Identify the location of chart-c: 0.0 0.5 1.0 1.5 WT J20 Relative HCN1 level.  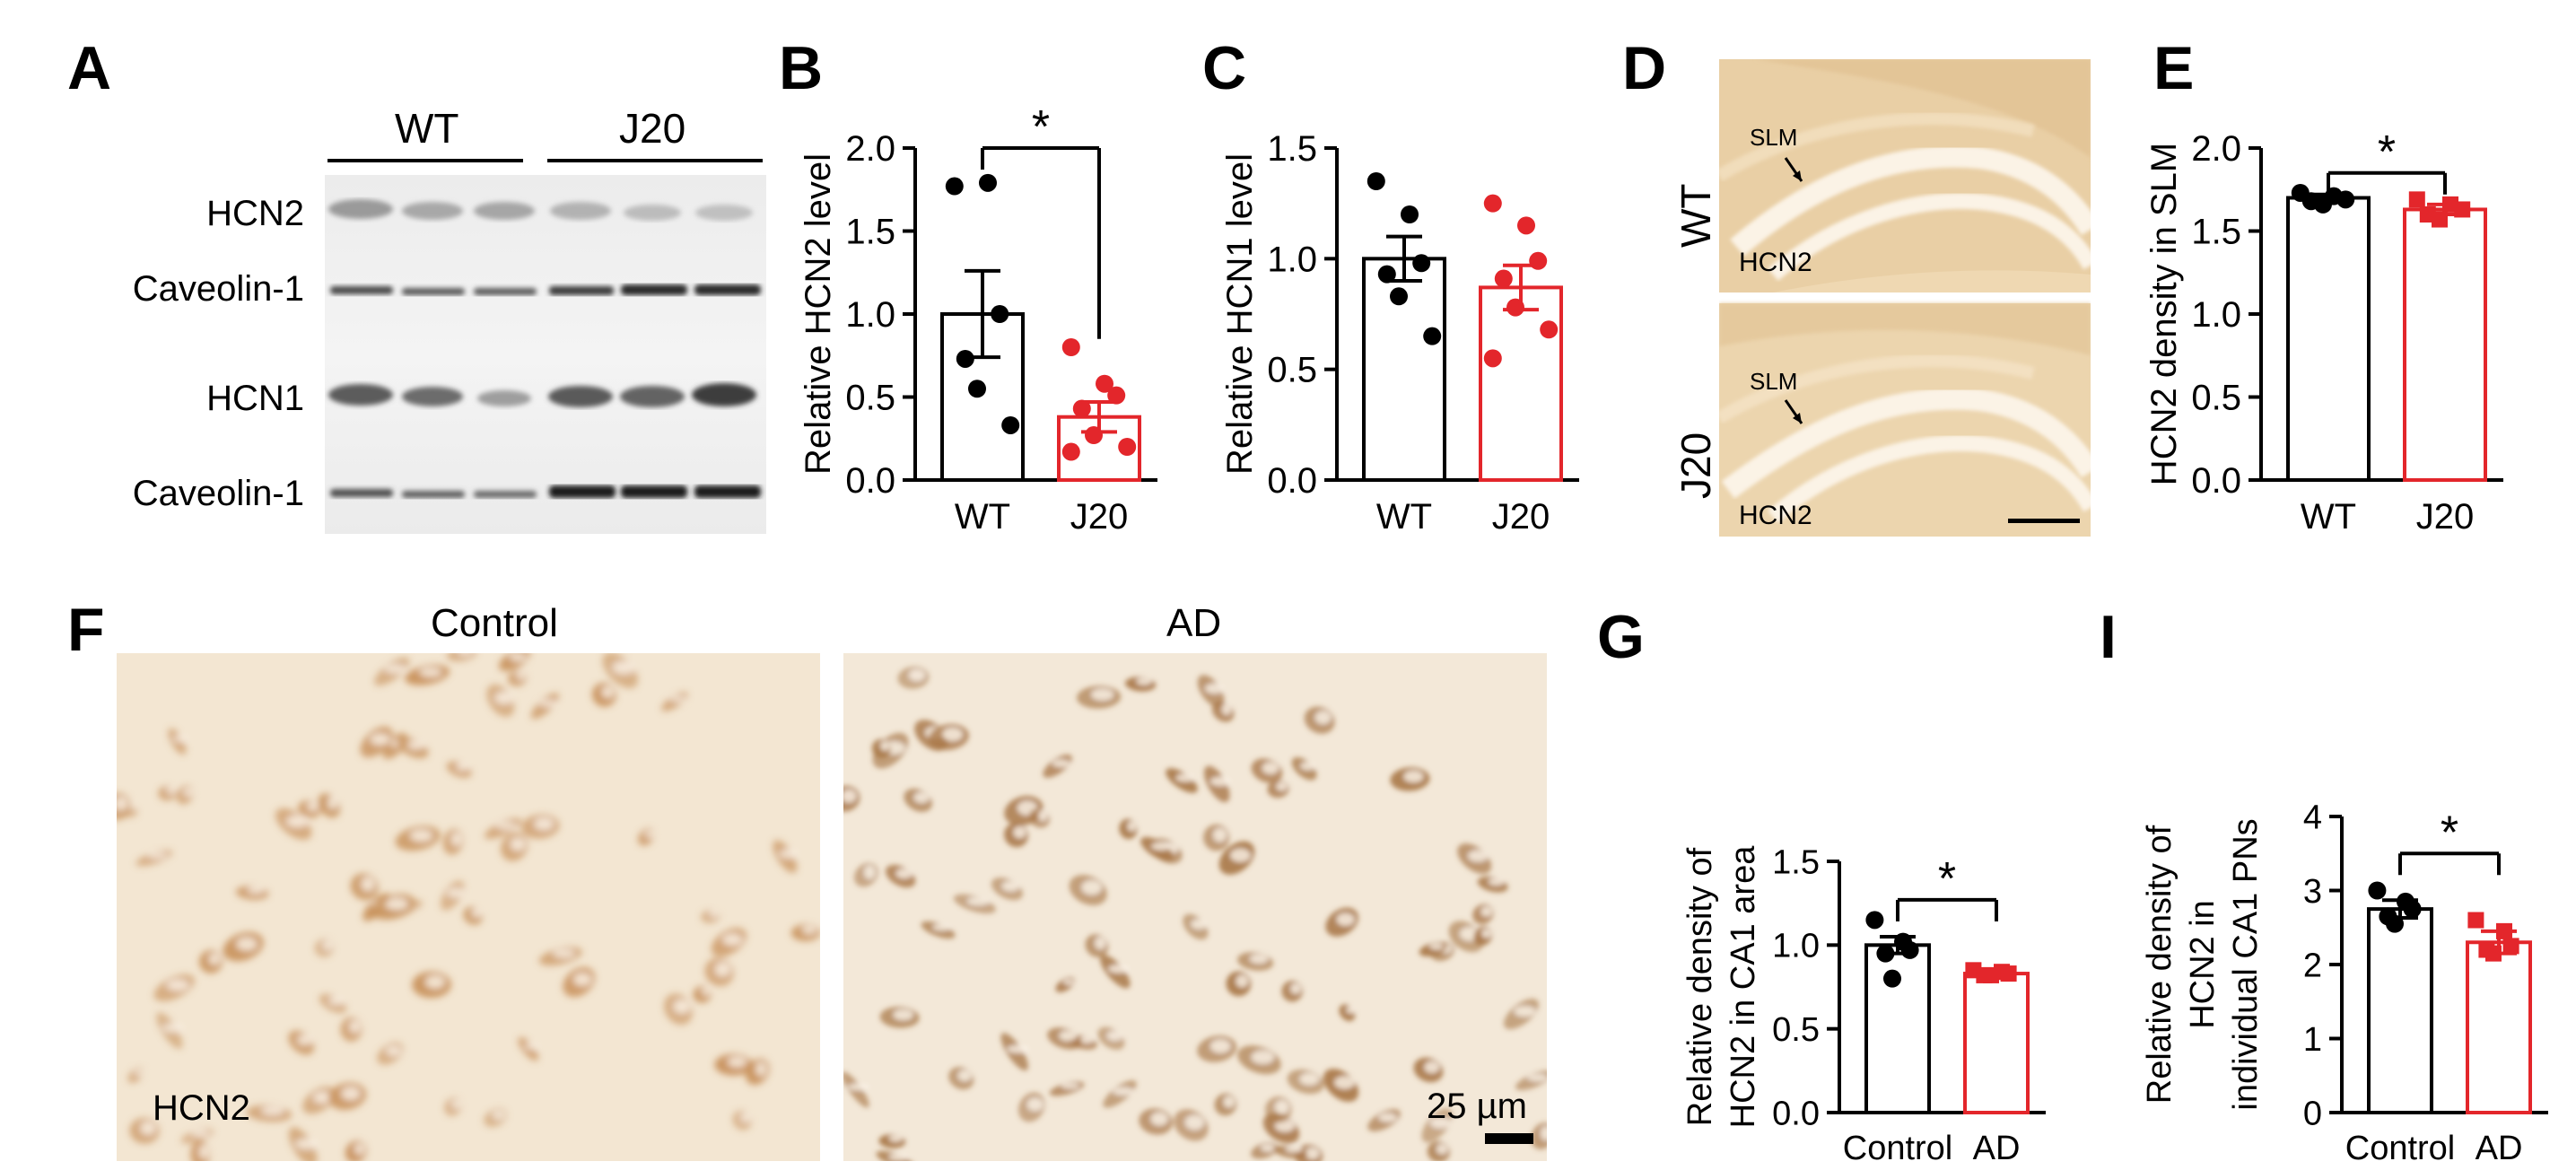
(1400, 333).